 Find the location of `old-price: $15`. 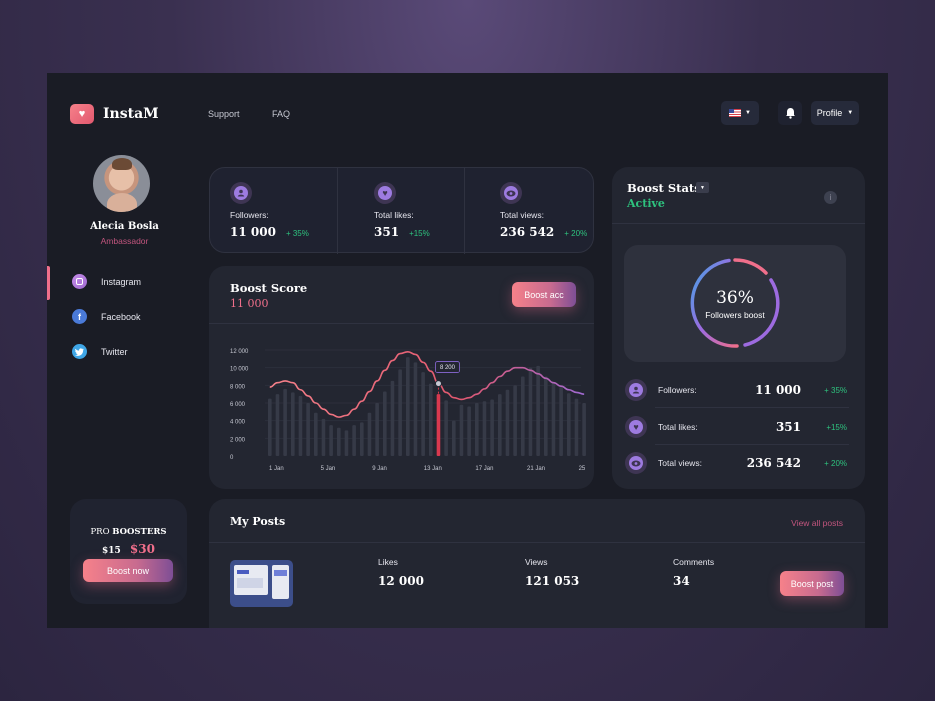

old-price: $15 is located at coordinates (111, 551).